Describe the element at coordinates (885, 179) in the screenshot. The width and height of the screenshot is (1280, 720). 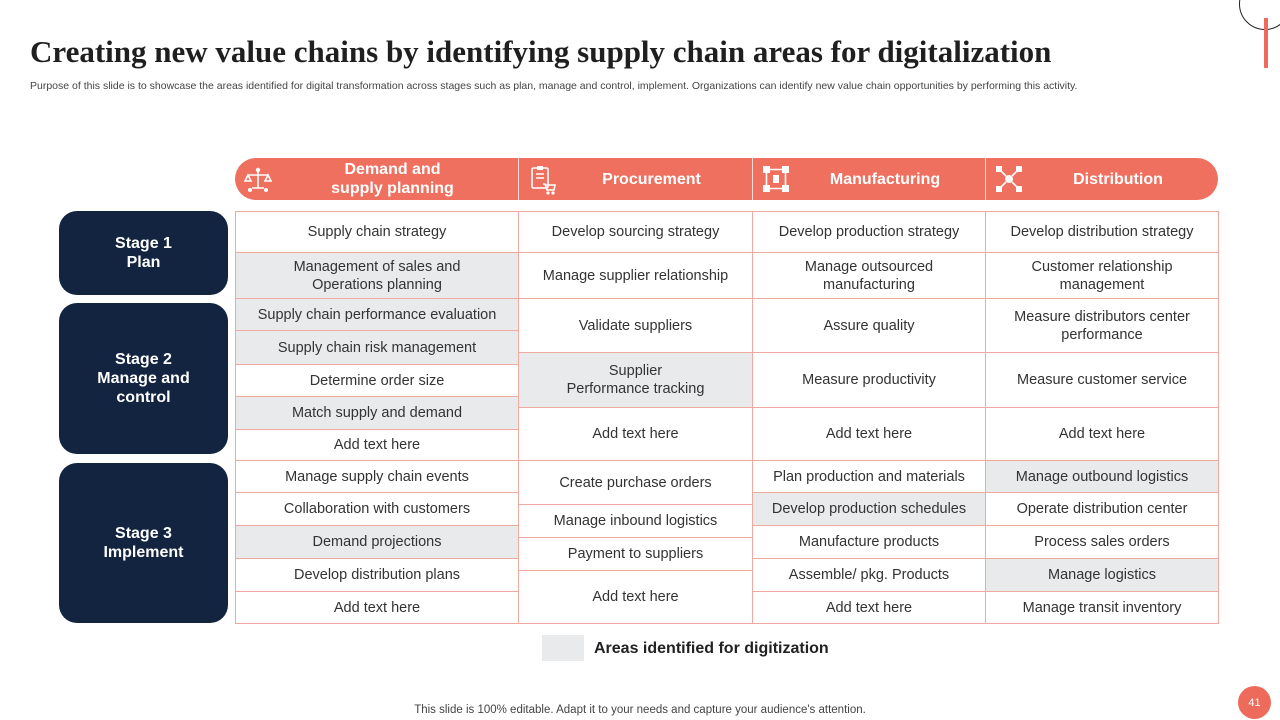
I see `column-label: Manufacturing` at that location.